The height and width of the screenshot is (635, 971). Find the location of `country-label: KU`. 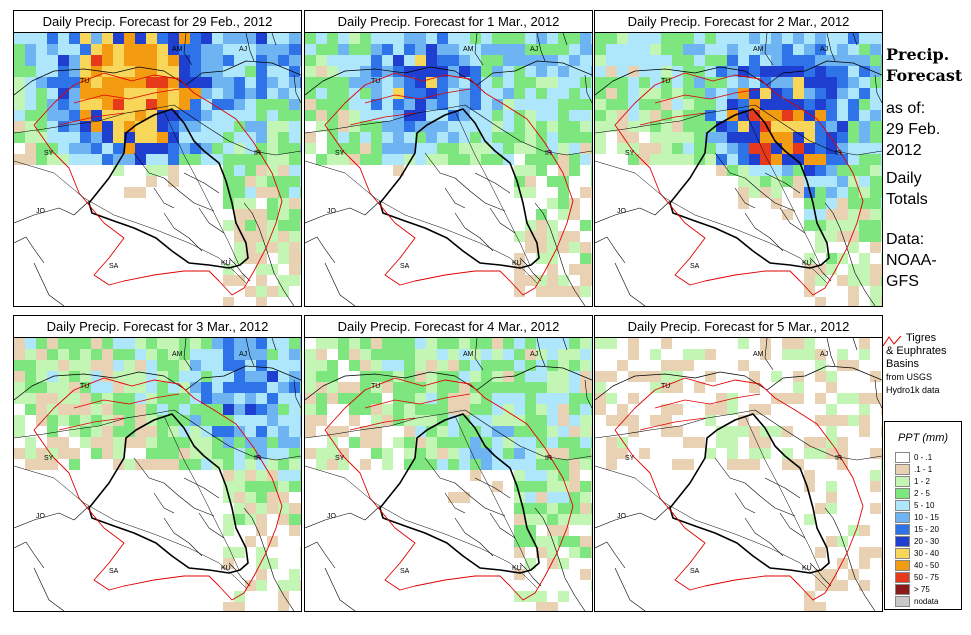

country-label: KU is located at coordinates (807, 263).